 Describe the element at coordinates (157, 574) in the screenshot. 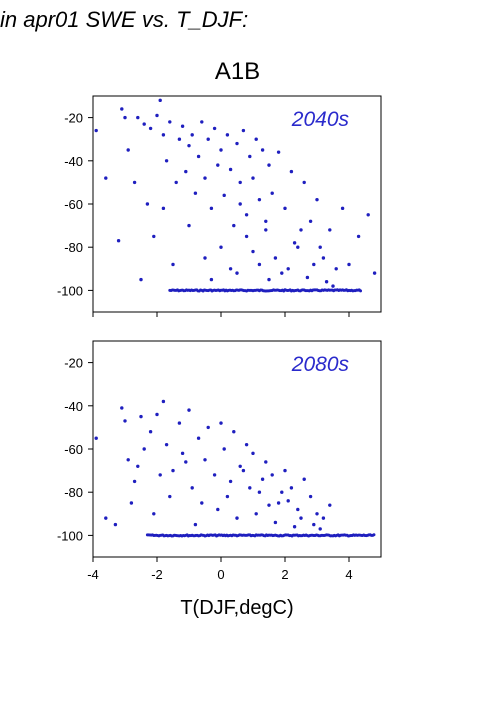

I see `x-tick-label: -2` at that location.